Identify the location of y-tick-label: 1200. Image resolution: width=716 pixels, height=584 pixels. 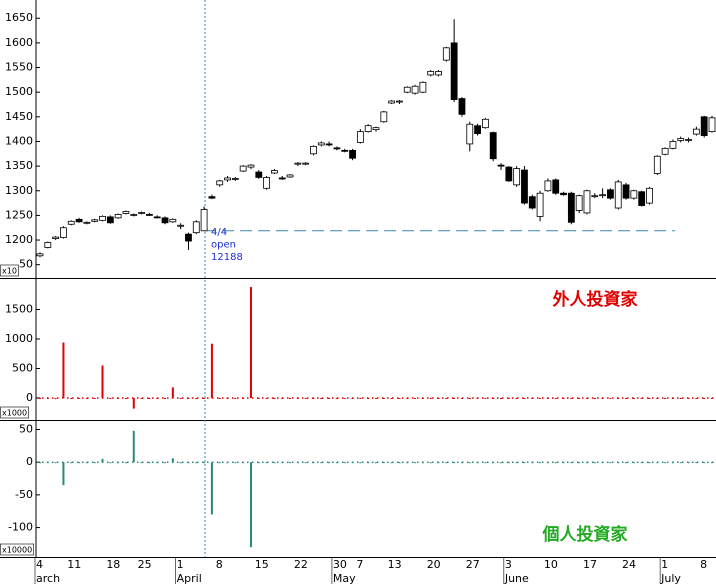
(19, 239).